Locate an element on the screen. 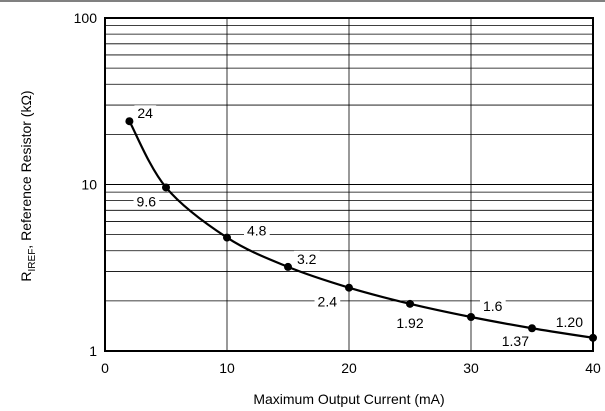 This screenshot has width=605, height=411. data-label: 1.37 is located at coordinates (515, 341).